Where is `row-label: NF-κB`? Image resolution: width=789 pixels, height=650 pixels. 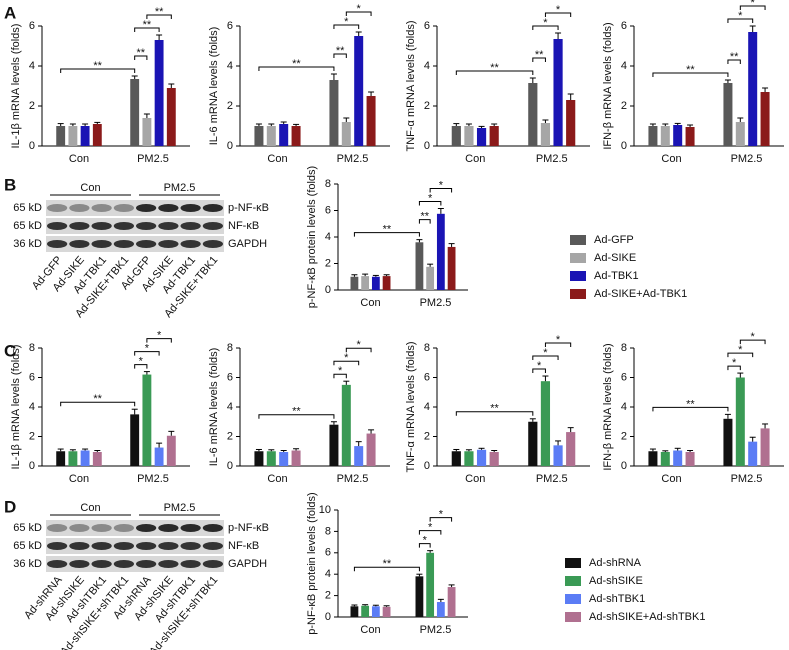 row-label: NF-κB is located at coordinates (243, 226).